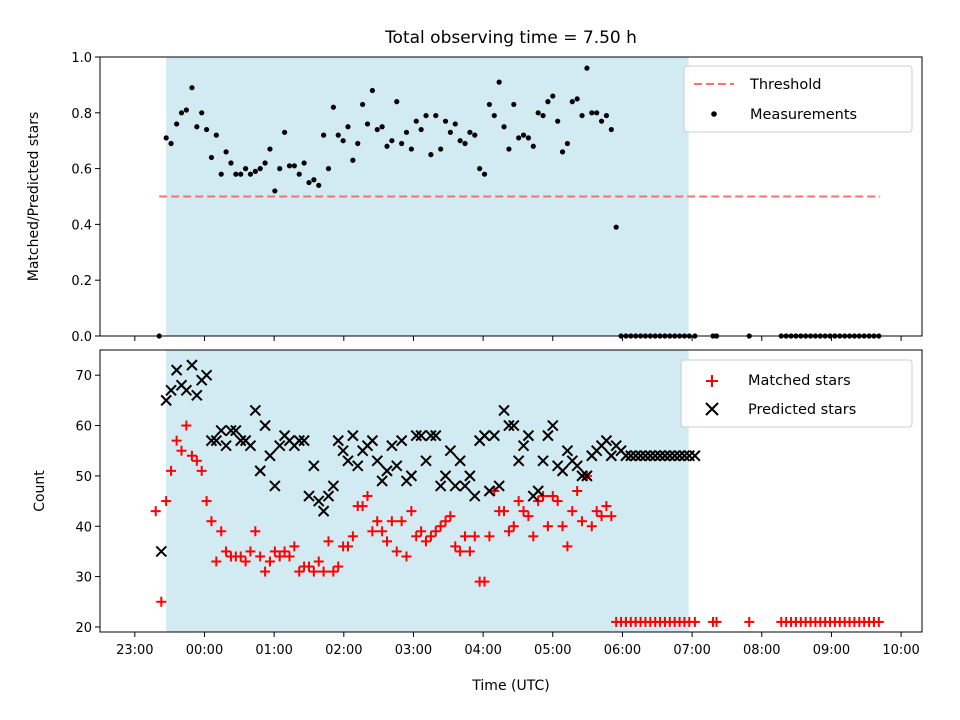  I want to click on x-tick-label: 09:00, so click(831, 650).